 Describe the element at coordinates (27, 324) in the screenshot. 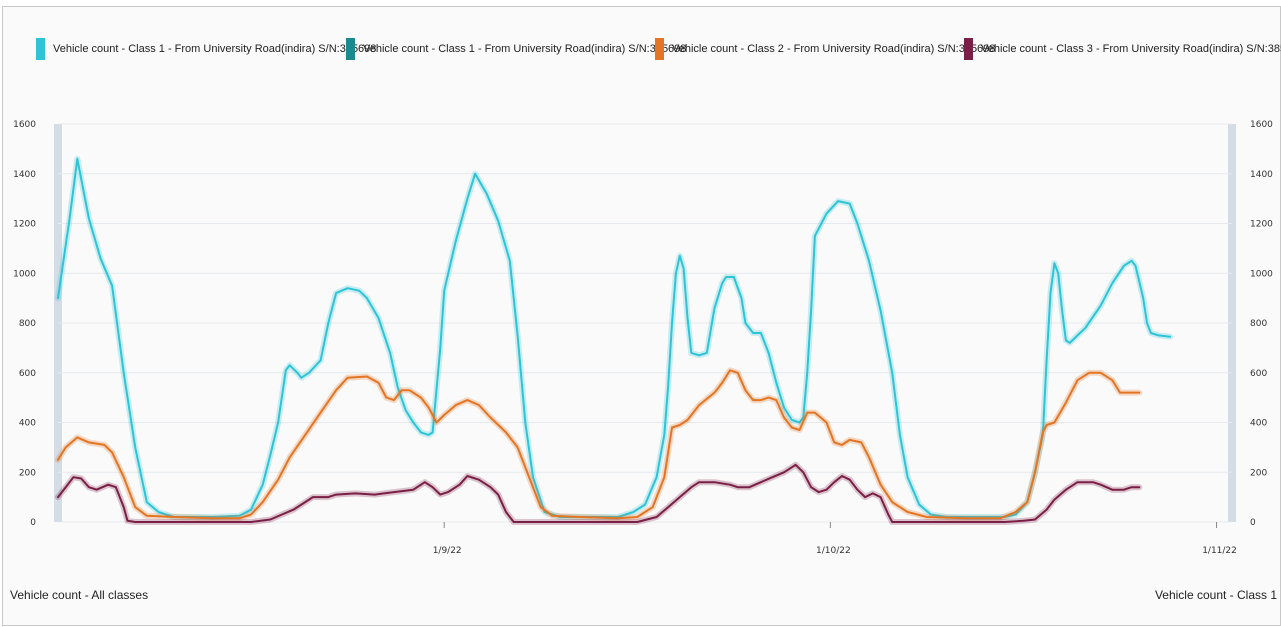

I see `y-tick-label-left: 800` at that location.